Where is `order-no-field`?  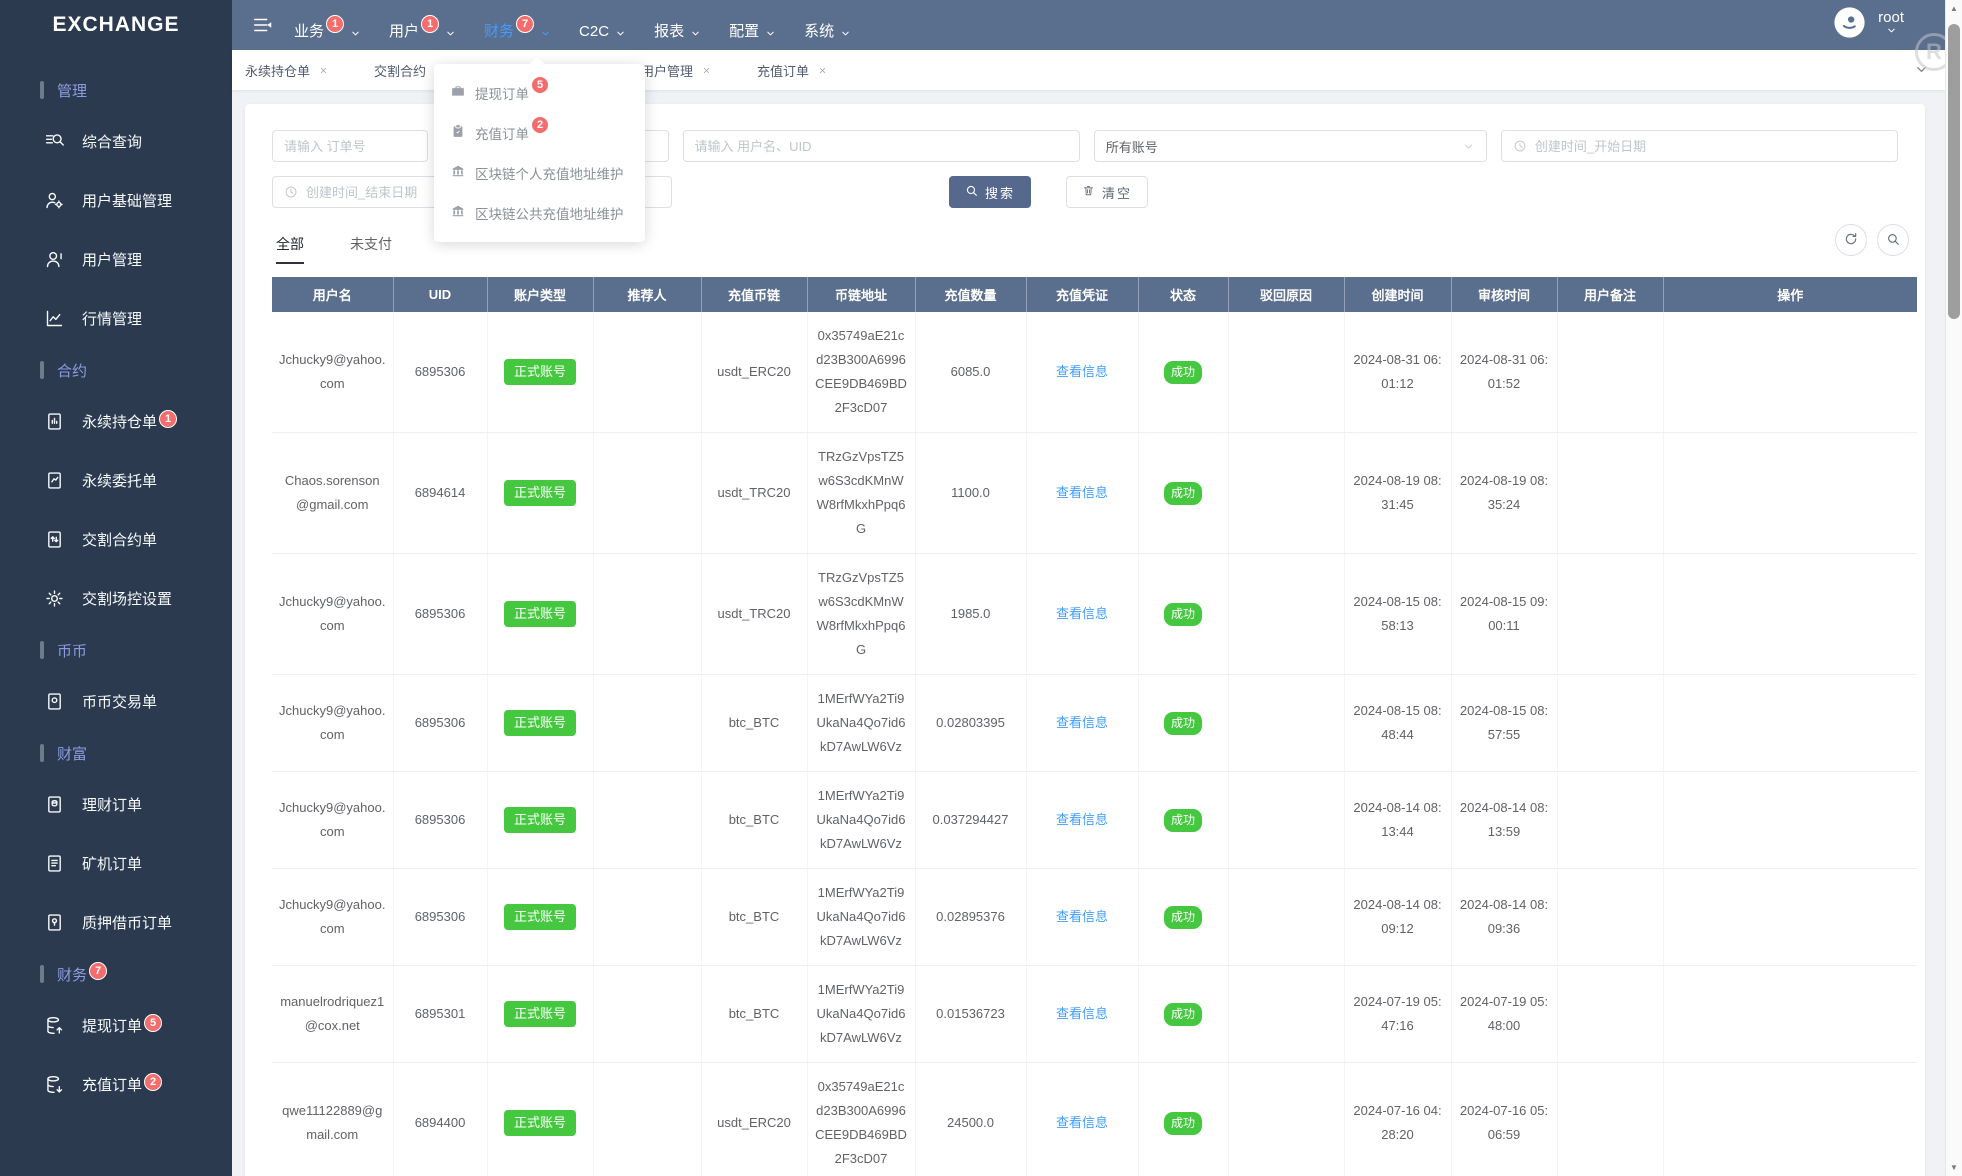 order-no-field is located at coordinates (350, 146).